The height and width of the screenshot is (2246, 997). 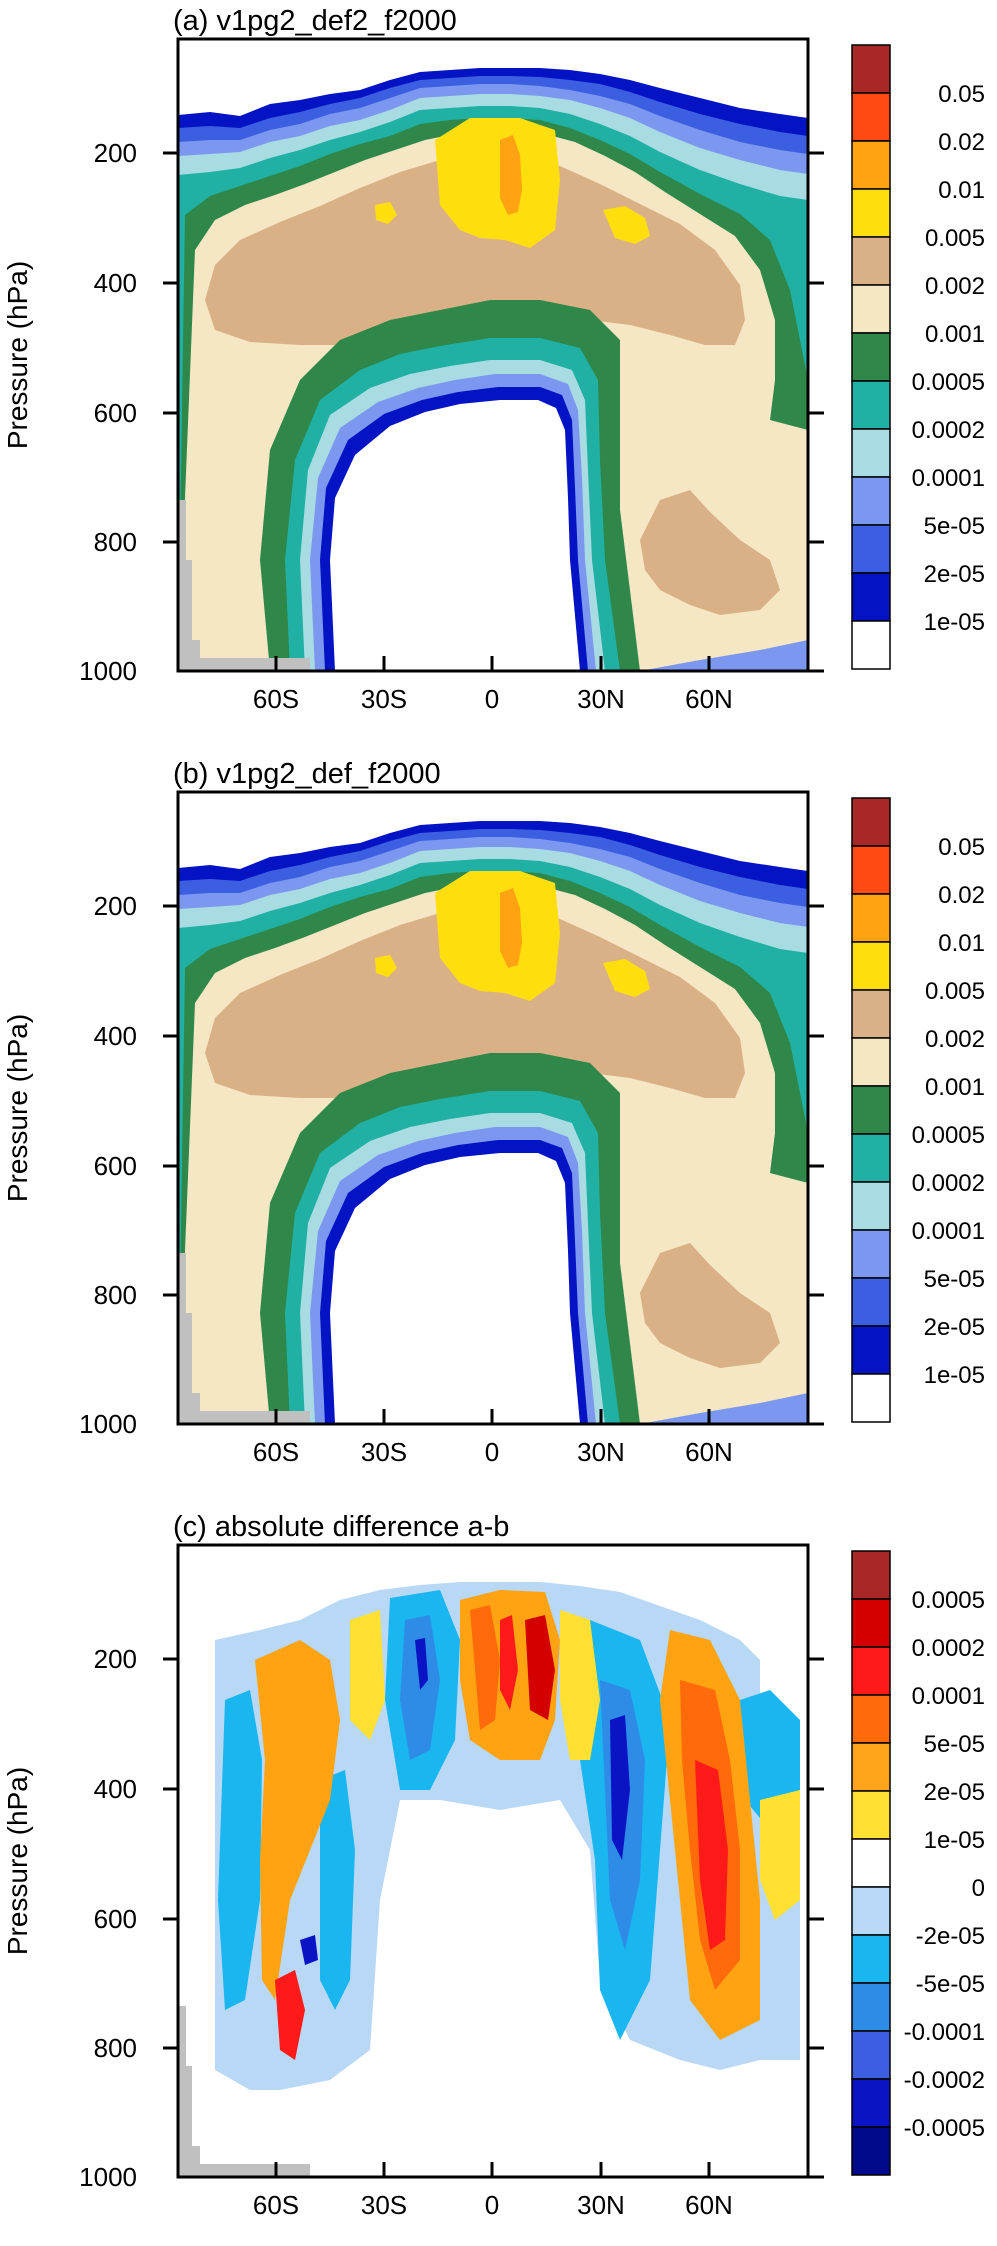 I want to click on hole-white, so click(x=455, y=1288).